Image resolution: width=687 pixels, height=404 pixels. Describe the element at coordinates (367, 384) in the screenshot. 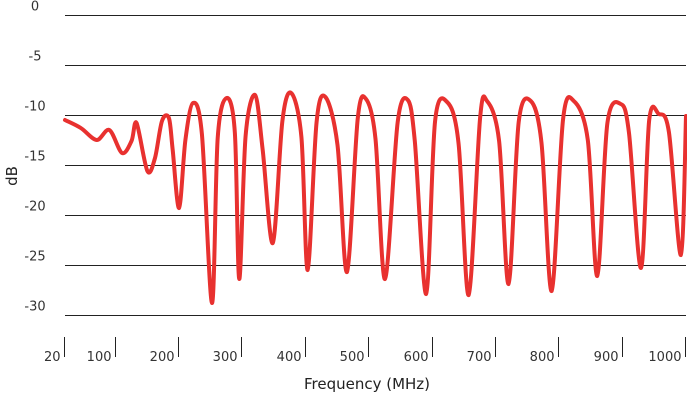

I see `x-axis-title: Frequency (MHz)` at that location.